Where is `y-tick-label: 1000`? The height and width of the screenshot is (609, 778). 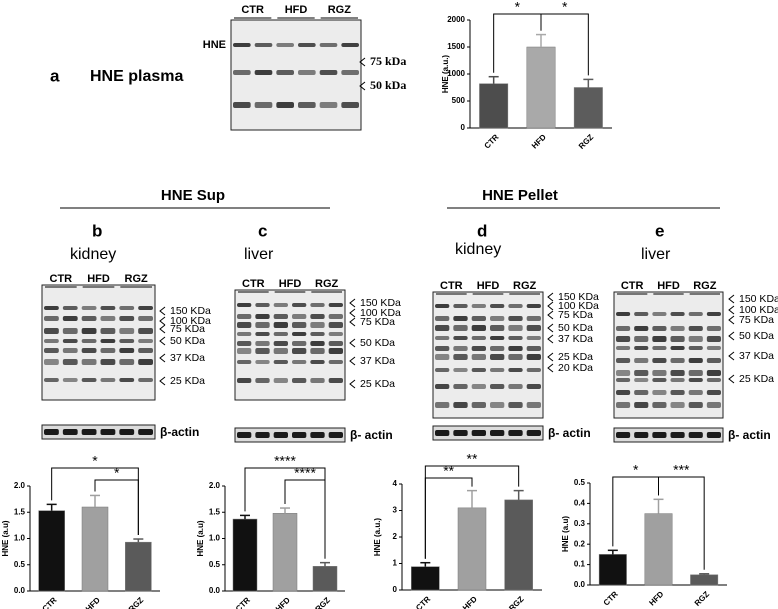 y-tick-label: 1000 is located at coordinates (456, 73).